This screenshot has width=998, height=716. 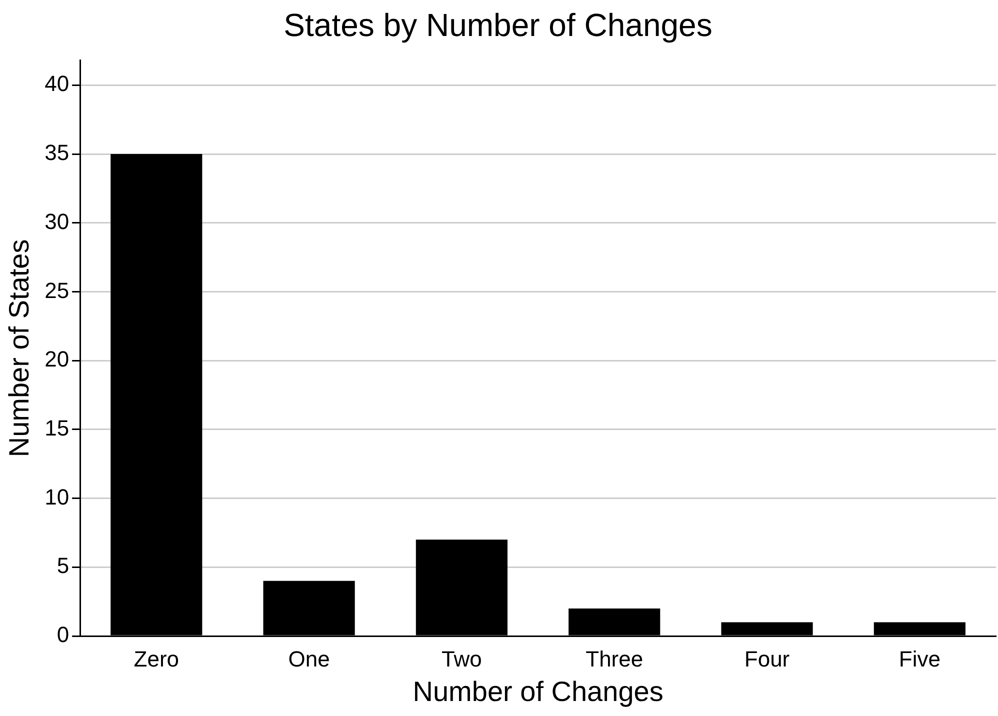 What do you see at coordinates (767, 659) in the screenshot?
I see `x-tick-label: Four` at bounding box center [767, 659].